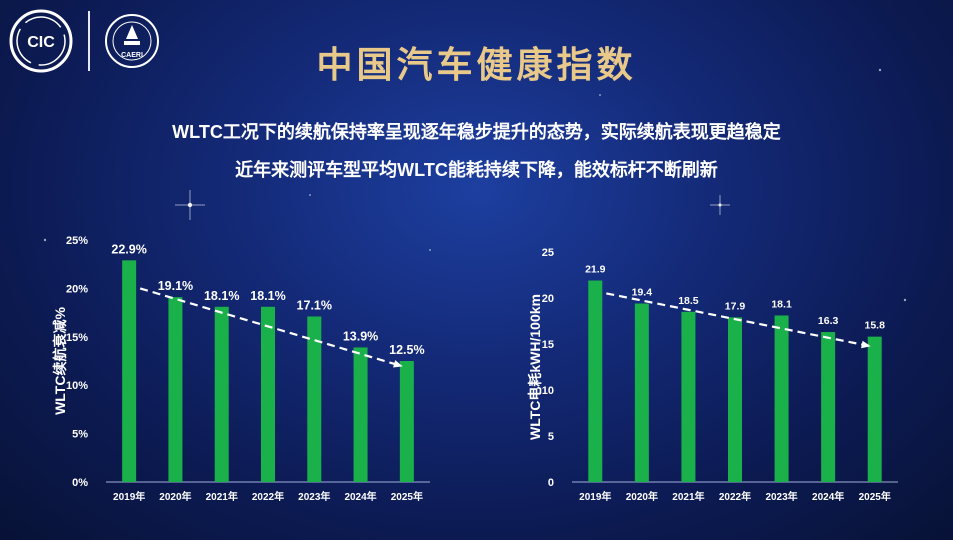  I want to click on y-tick-label: 15%, so click(77, 338).